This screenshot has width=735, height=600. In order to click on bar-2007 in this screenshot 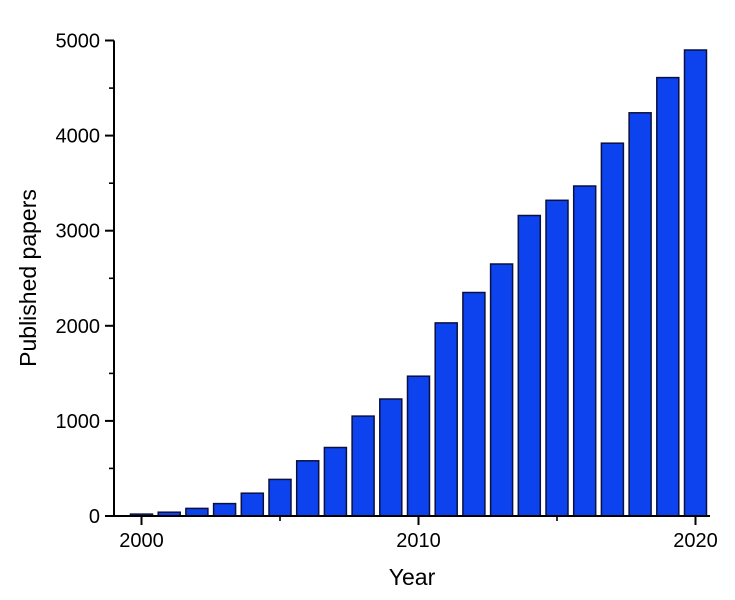, I will do `click(335, 481)`.